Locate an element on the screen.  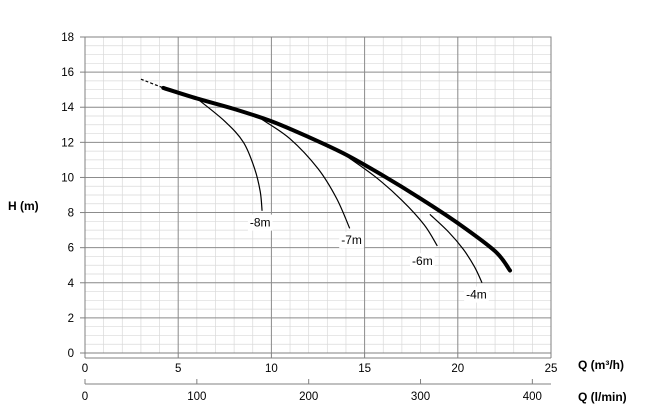
curve-label: -4m is located at coordinates (476, 295).